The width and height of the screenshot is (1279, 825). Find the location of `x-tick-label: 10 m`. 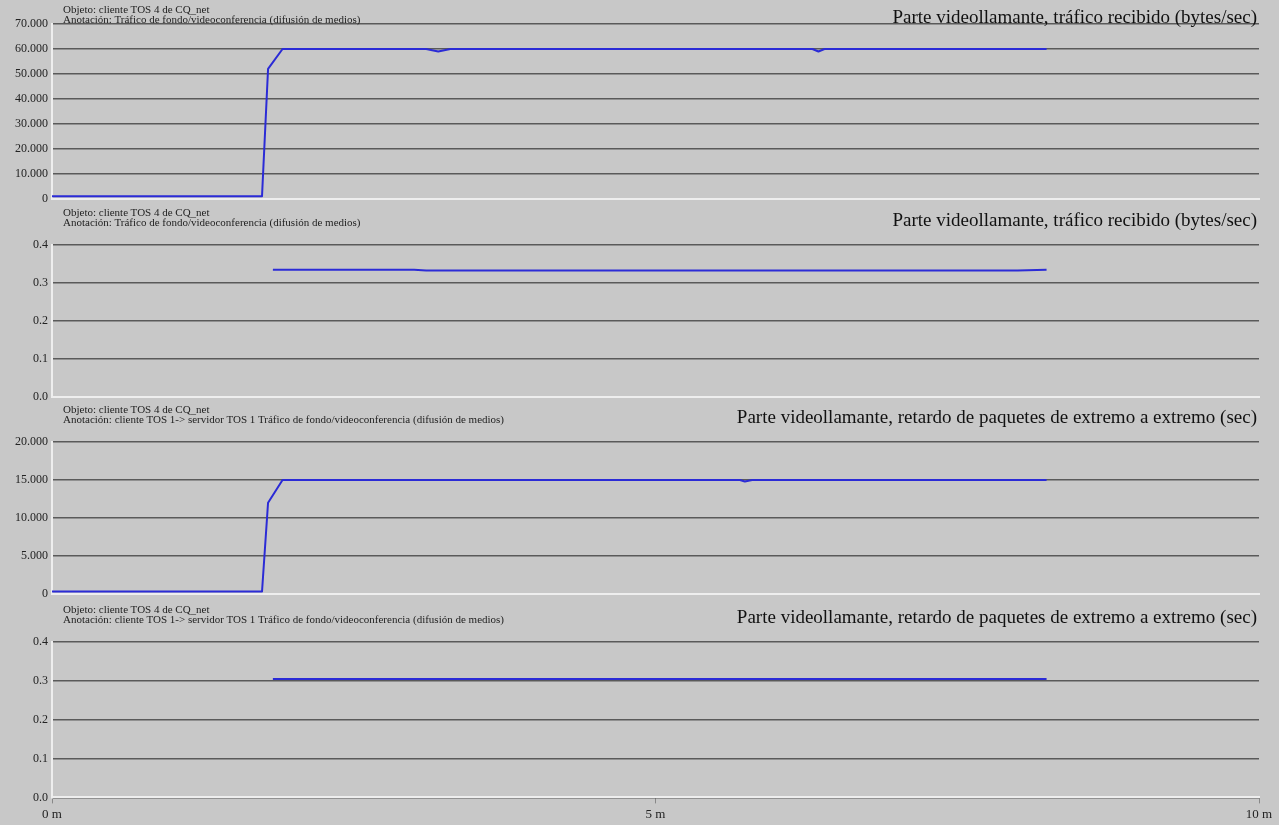

x-tick-label: 10 m is located at coordinates (1259, 813).